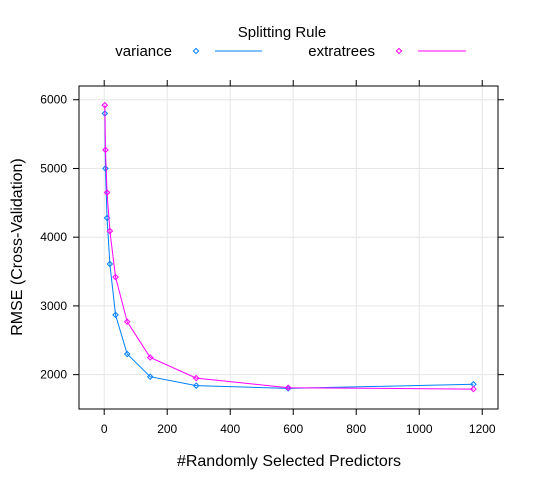  Describe the element at coordinates (53, 100) in the screenshot. I see `y-tick-label: 6000` at that location.